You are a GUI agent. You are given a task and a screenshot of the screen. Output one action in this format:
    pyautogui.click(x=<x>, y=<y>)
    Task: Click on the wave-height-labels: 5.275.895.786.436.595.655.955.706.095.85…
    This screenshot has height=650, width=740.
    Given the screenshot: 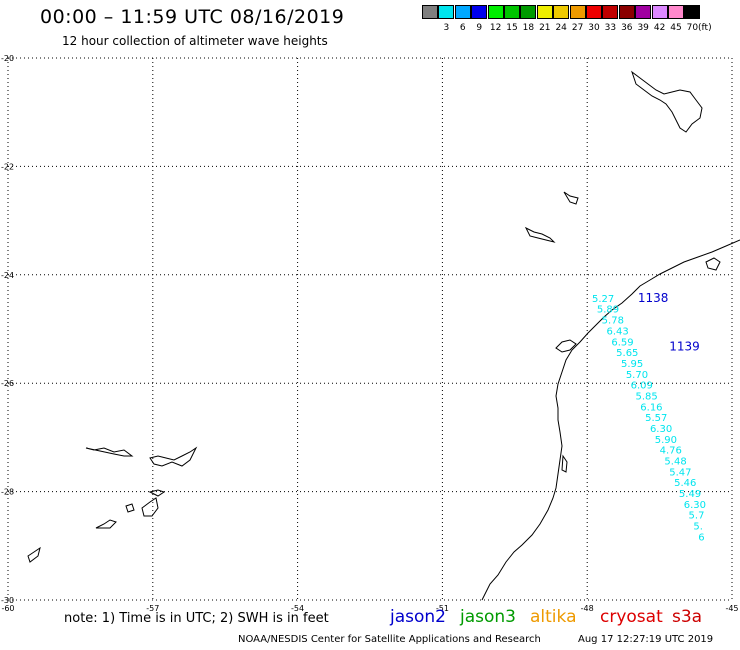 What is the action you would take?
    pyautogui.click(x=649, y=418)
    